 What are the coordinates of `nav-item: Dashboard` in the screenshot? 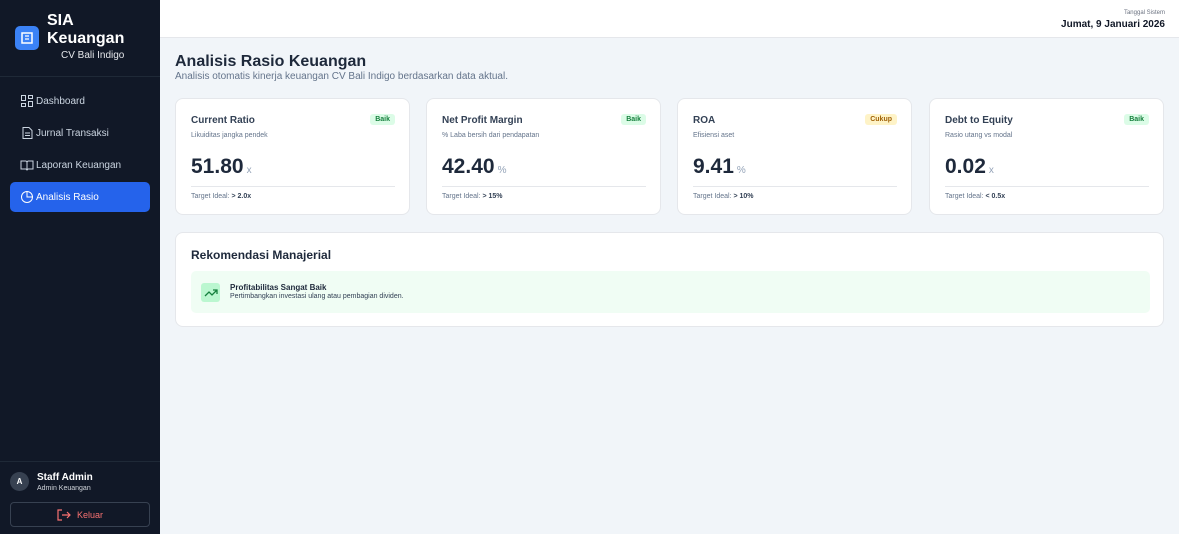 It's located at (80, 101).